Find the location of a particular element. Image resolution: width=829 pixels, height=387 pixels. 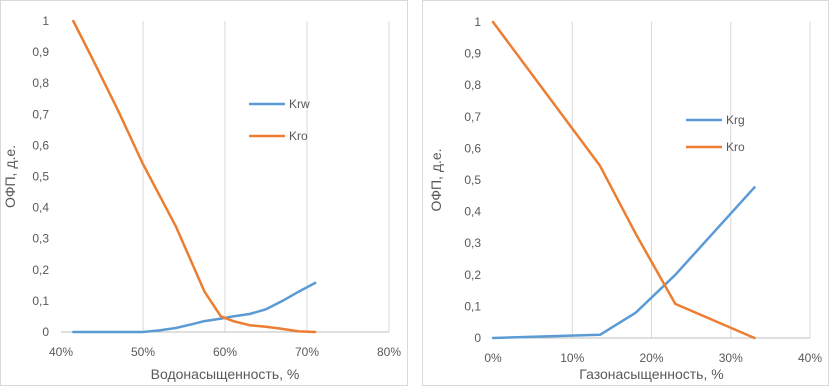

legend-label: Krg is located at coordinates (735, 120).